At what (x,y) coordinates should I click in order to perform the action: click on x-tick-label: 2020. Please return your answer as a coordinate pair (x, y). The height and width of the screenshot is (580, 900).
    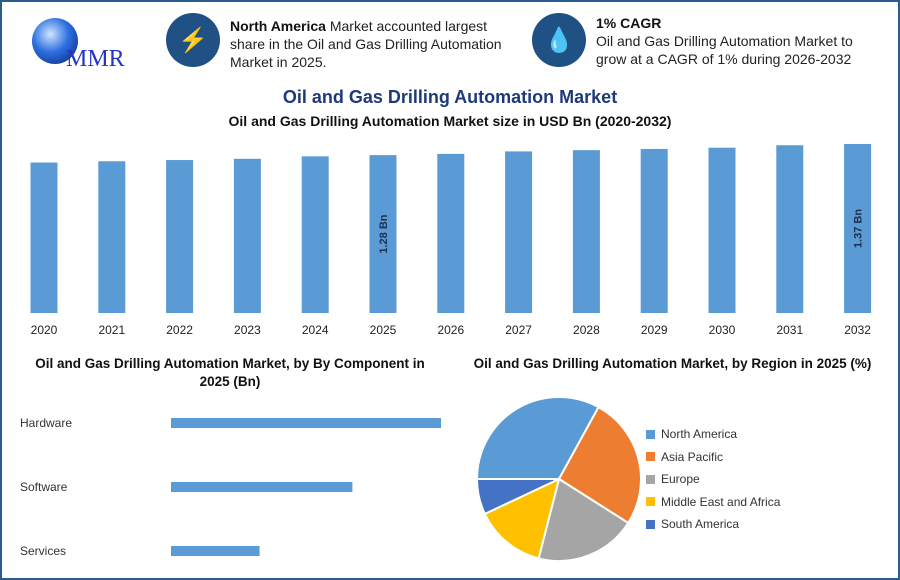
    Looking at the image, I should click on (44, 330).